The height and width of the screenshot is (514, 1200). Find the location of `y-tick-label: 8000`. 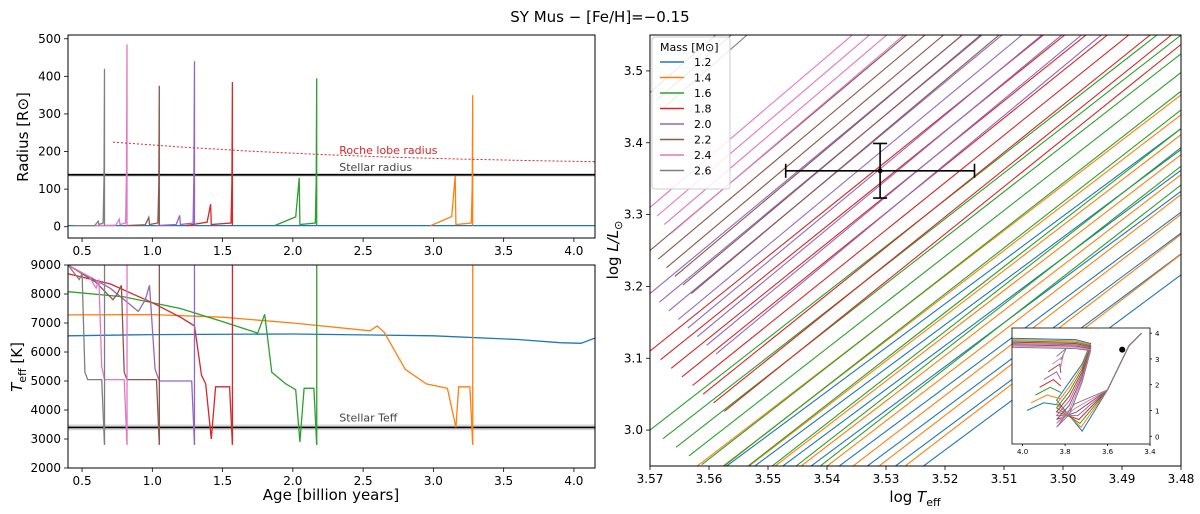

y-tick-label: 8000 is located at coordinates (45, 294).